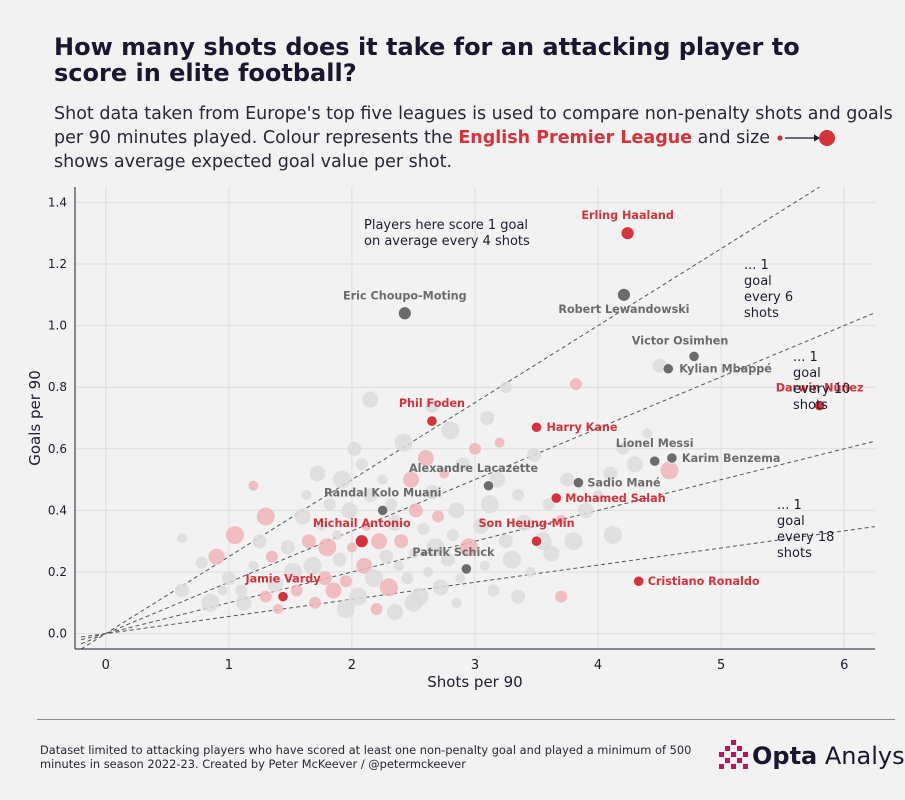  Describe the element at coordinates (475, 665) in the screenshot. I see `x-tick-label: 3` at that location.